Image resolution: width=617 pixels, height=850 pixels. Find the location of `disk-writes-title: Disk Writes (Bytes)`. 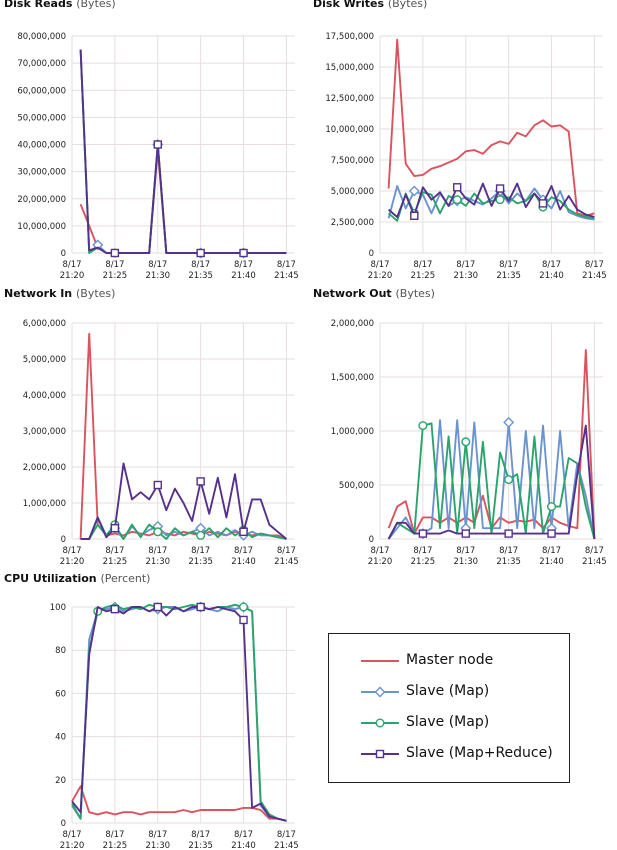

disk-writes-title: Disk Writes (Bytes) is located at coordinates (370, 5).